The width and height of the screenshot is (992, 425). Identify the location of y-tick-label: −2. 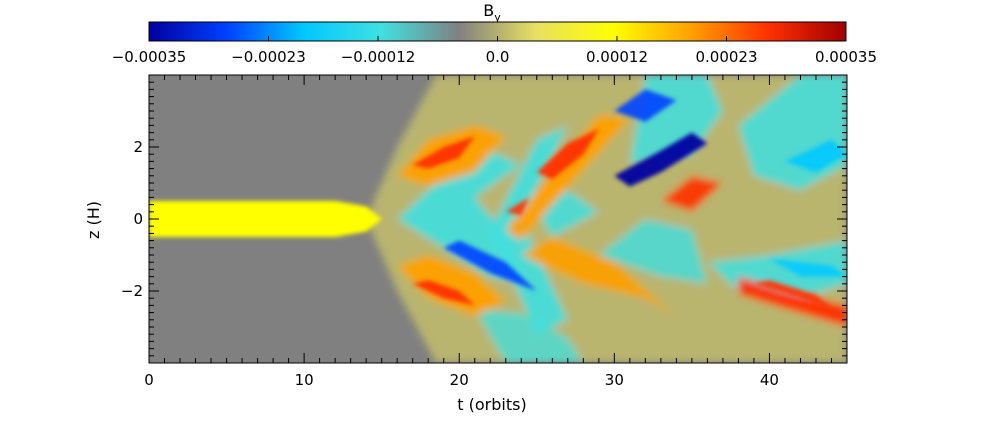
(132, 291).